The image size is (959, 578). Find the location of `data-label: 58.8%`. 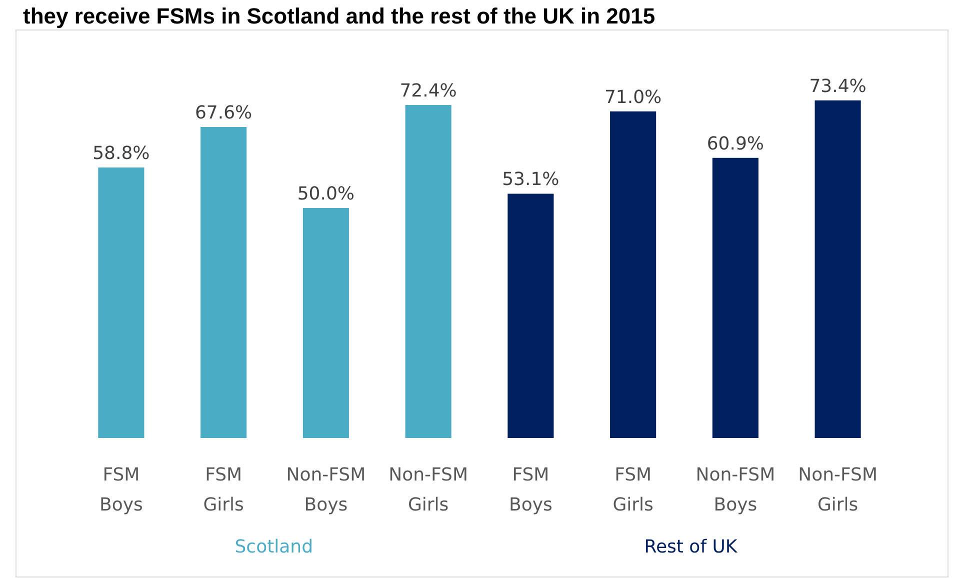

data-label: 58.8% is located at coordinates (121, 153).